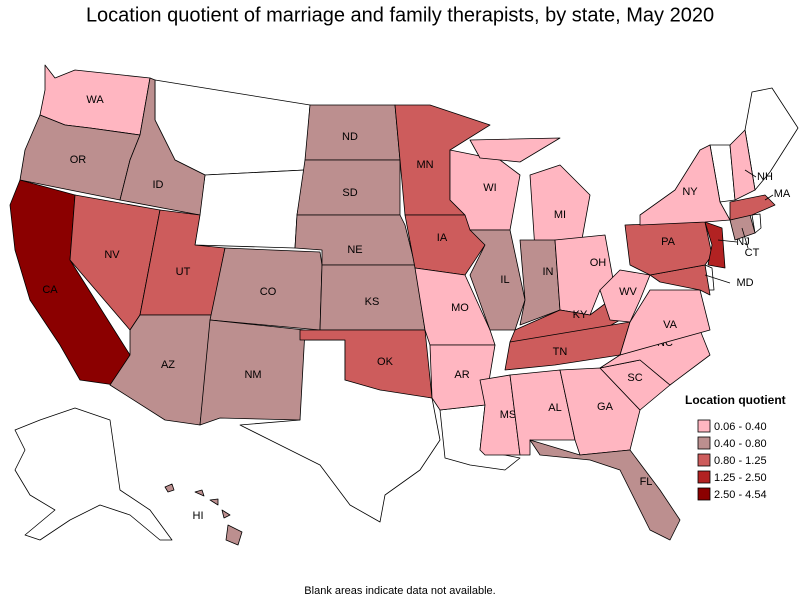 The width and height of the screenshot is (800, 600). I want to click on note: Blank areas indicate data not available., so click(399, 591).